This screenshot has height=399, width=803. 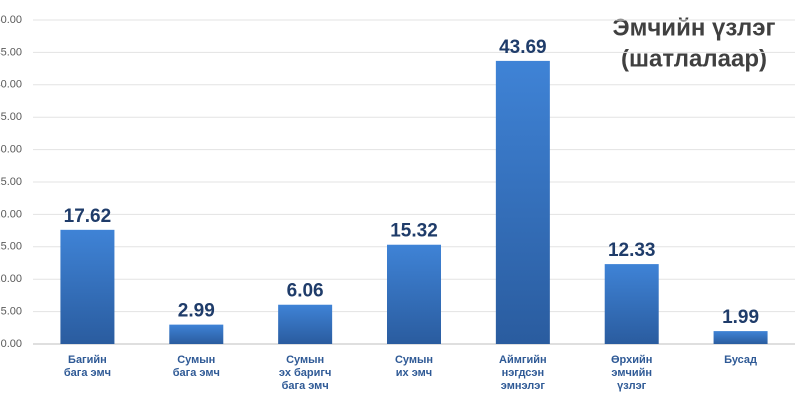 What do you see at coordinates (11, 182) in the screenshot?
I see `y-tick-label: 25.00` at bounding box center [11, 182].